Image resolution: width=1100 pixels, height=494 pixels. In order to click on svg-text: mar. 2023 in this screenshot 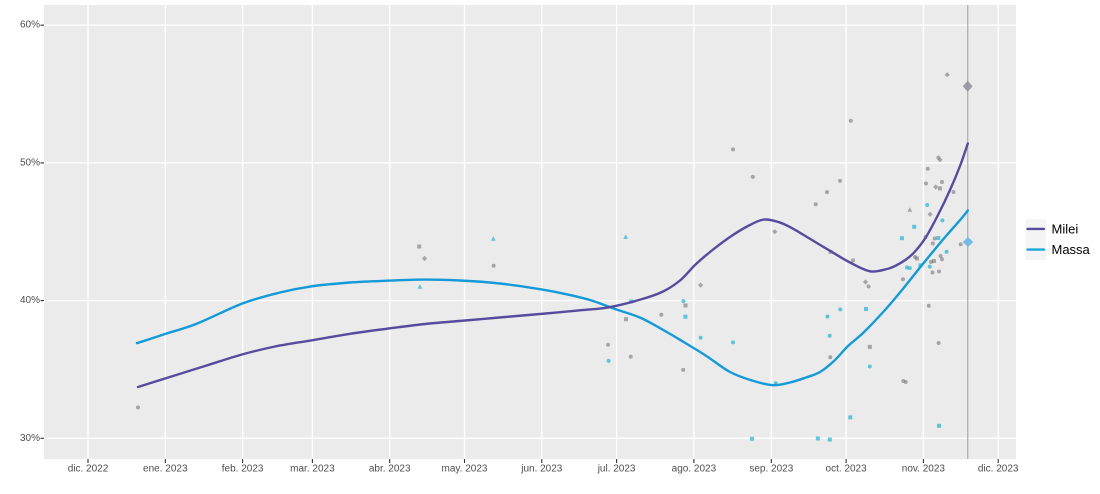, I will do `click(312, 469)`.